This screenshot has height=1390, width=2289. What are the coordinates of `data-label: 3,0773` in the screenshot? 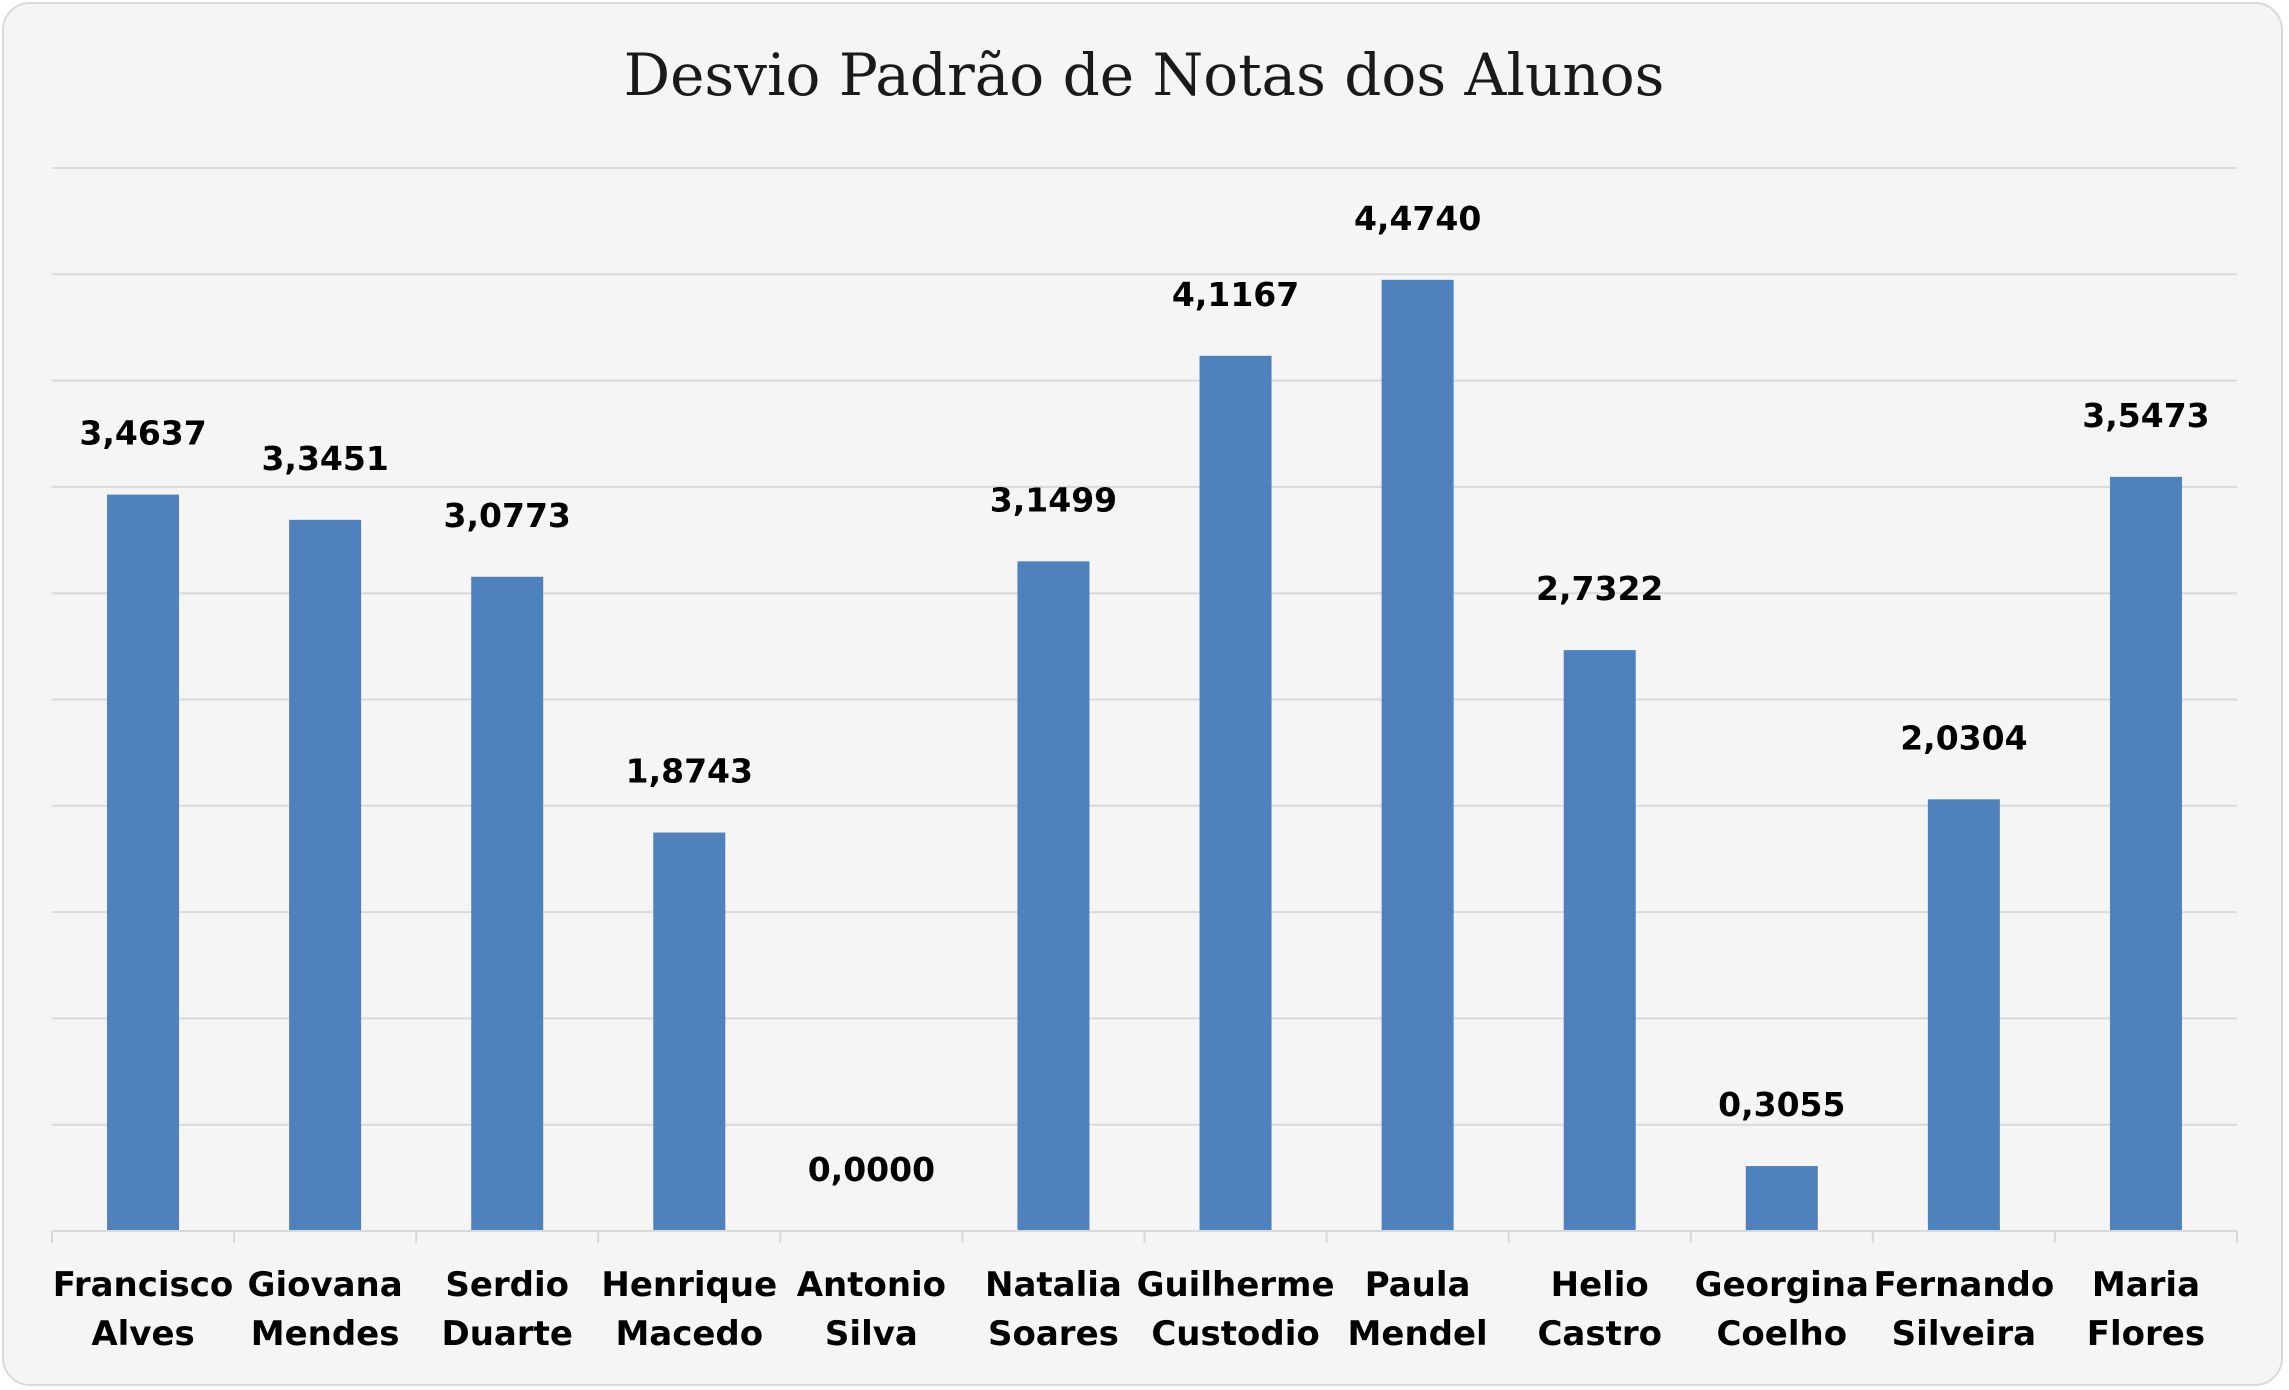 It's located at (507, 515).